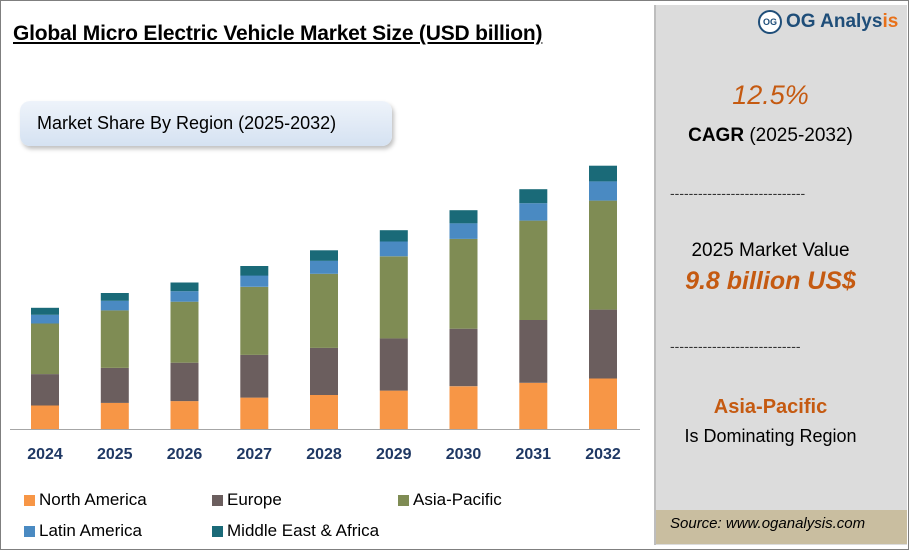 This screenshot has width=909, height=550. What do you see at coordinates (770, 436) in the screenshot?
I see `dominating-region-label: Is Dominating Region` at bounding box center [770, 436].